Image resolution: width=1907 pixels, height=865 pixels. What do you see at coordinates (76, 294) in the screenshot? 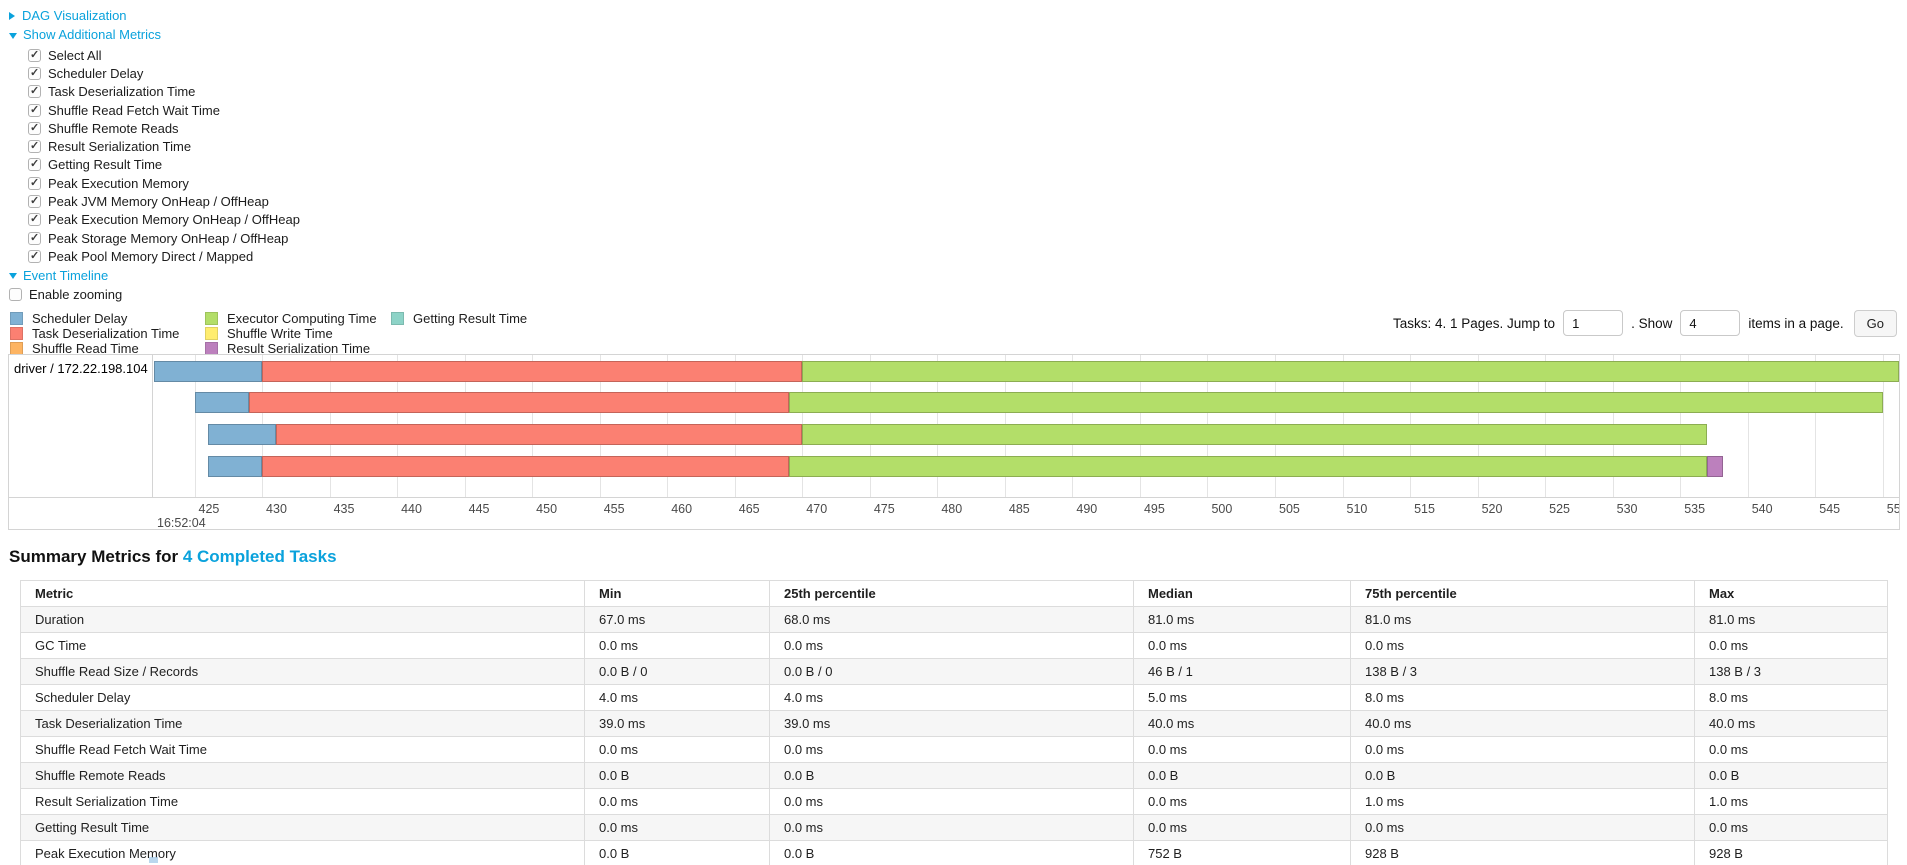
I see `enable-zooming-label: Enable zooming` at bounding box center [76, 294].